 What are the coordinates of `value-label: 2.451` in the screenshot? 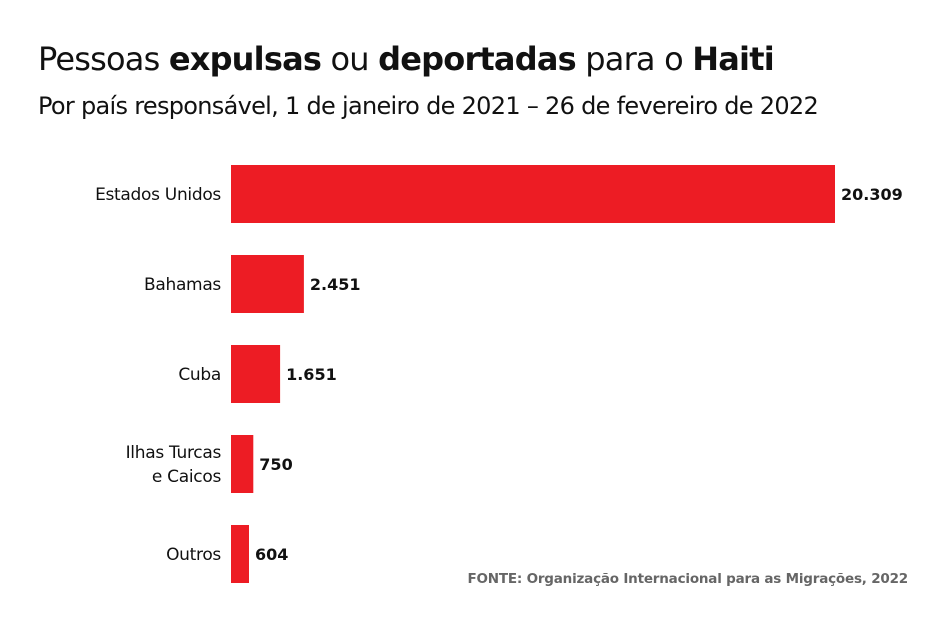 It's located at (335, 284).